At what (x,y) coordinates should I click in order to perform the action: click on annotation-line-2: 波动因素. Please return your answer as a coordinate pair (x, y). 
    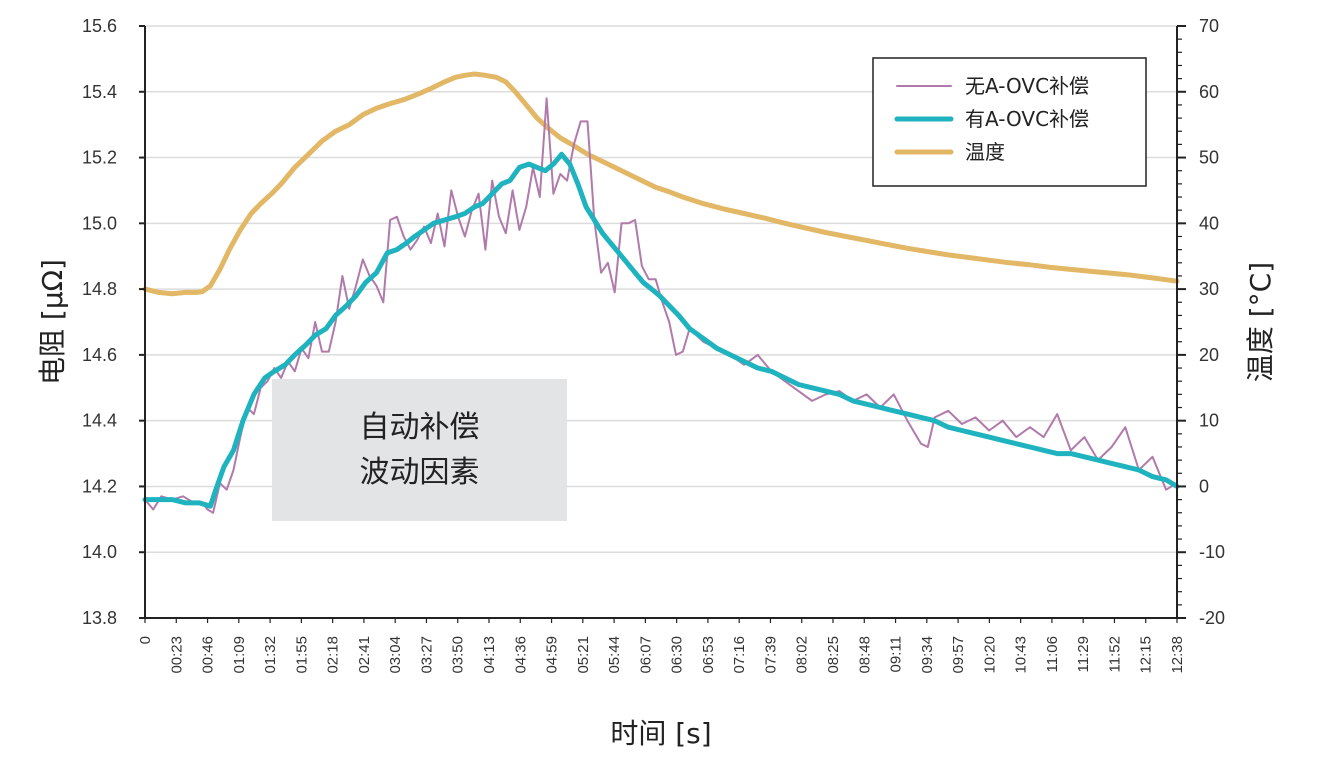
    Looking at the image, I should click on (420, 472).